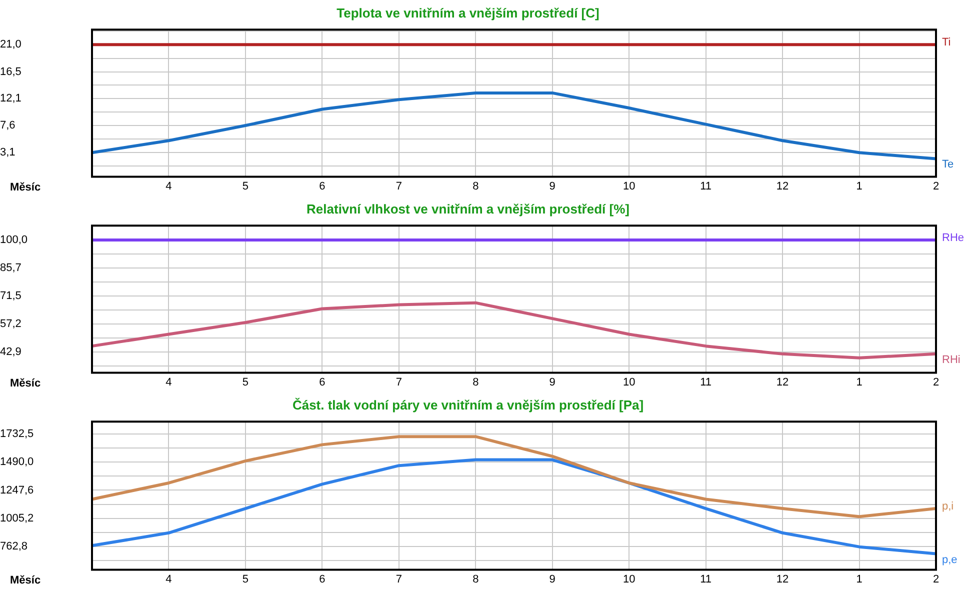  What do you see at coordinates (8, 152) in the screenshot?
I see `y-tick-label: 3,1` at bounding box center [8, 152].